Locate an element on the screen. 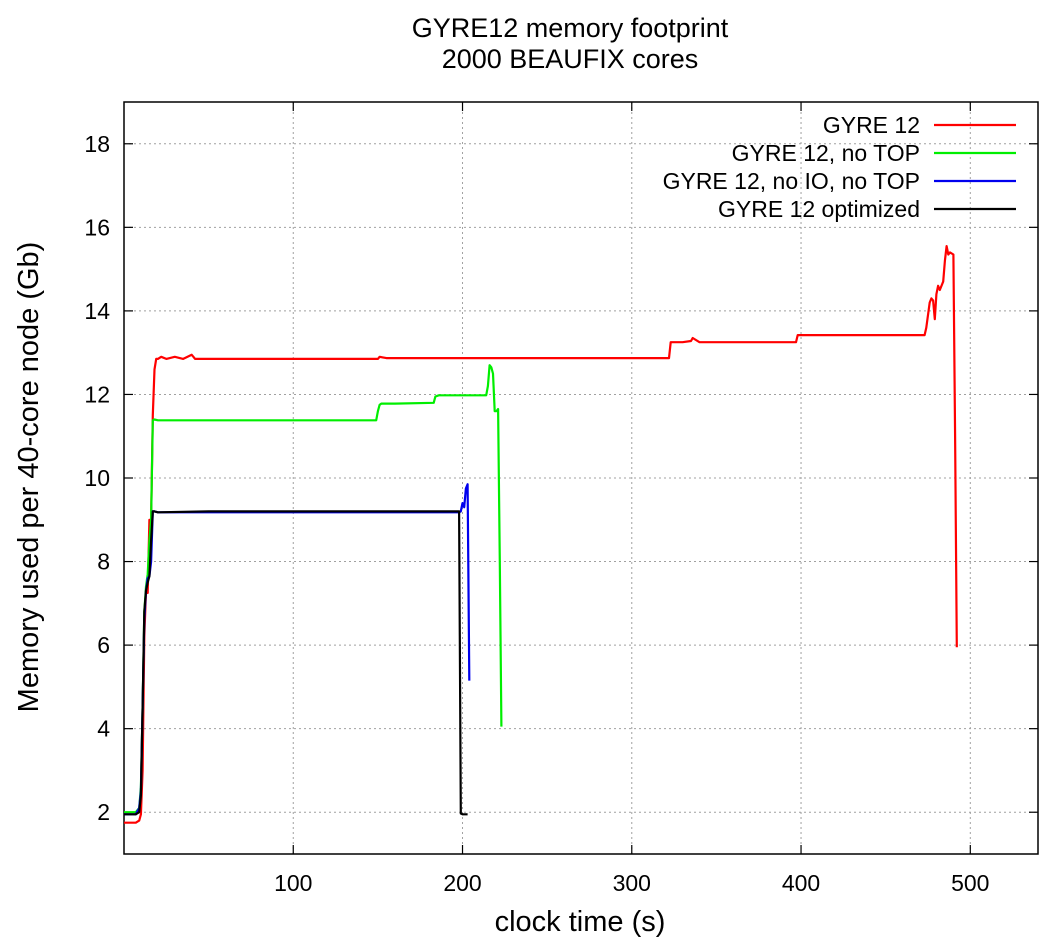  legend-label: GYRE 12, no IO, no TOP is located at coordinates (791, 181).